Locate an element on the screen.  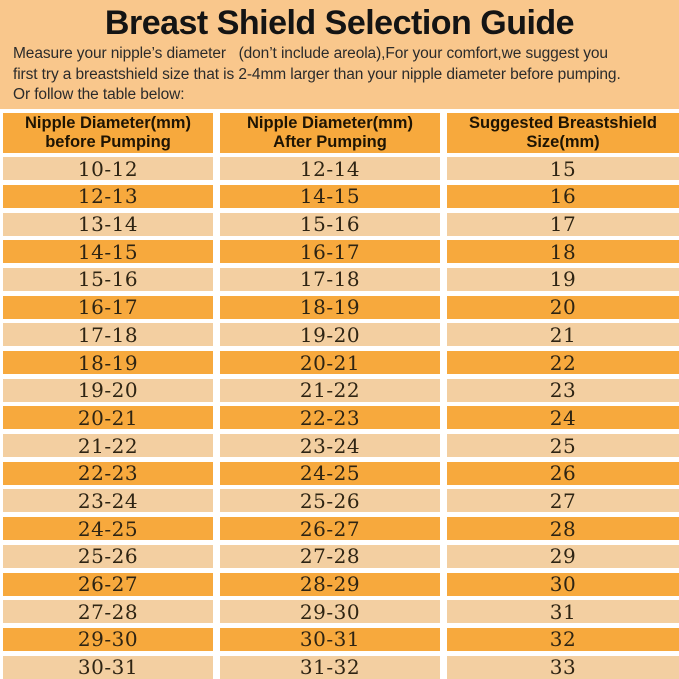
cell-before-pumping: 22-23 is located at coordinates (108, 473).